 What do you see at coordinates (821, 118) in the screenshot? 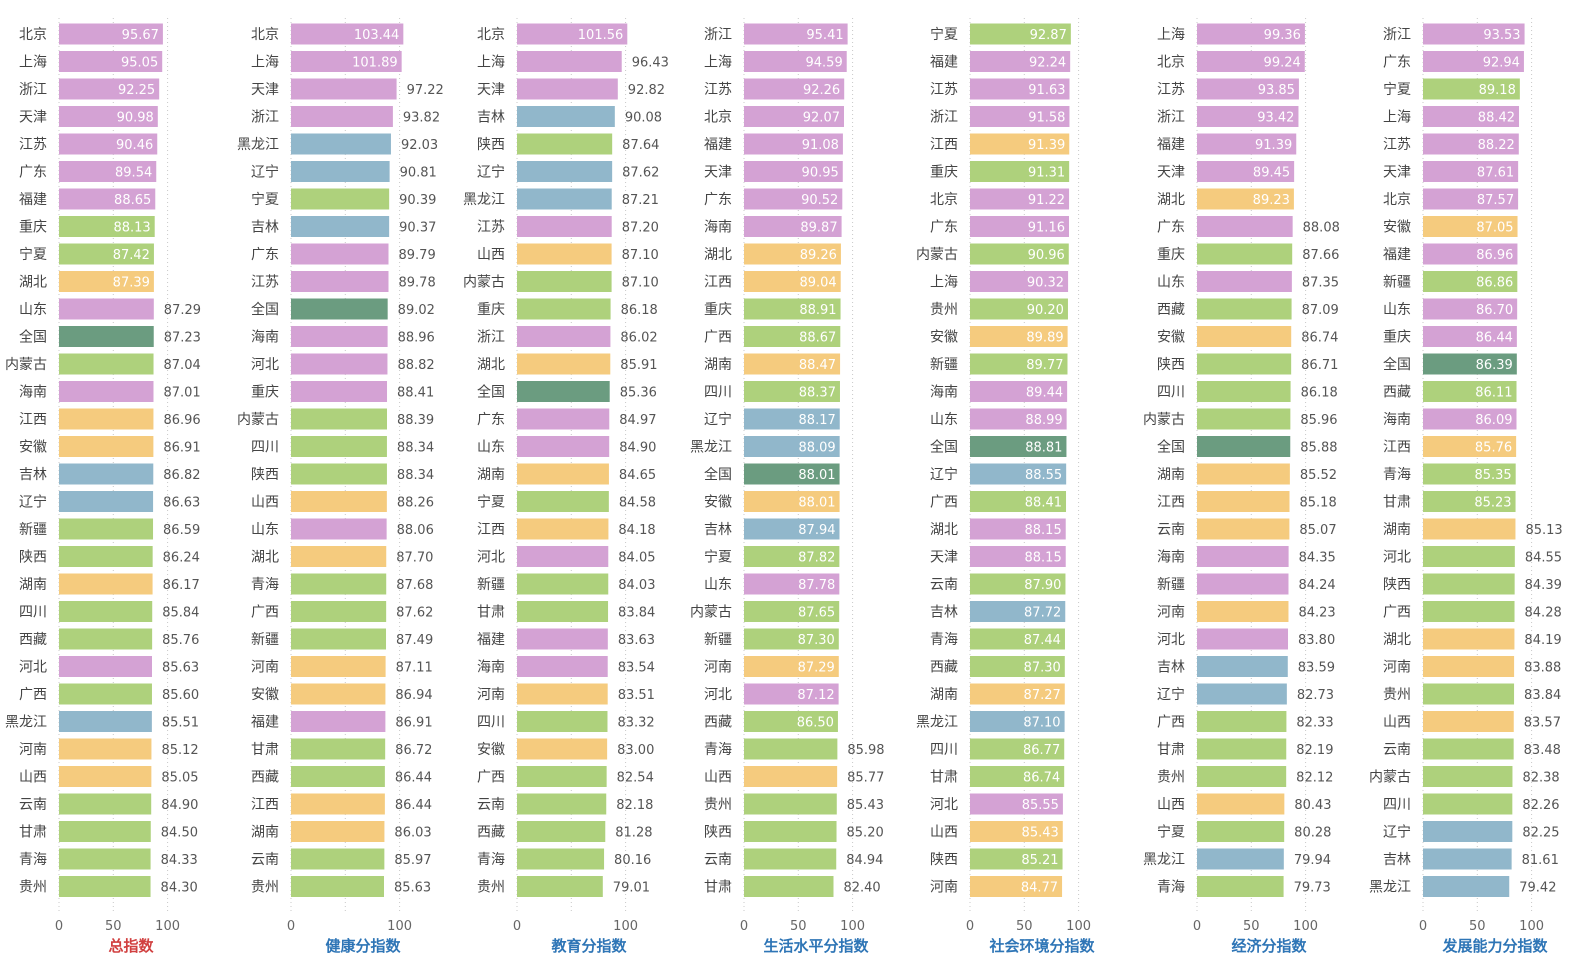
I see `data-label: 92.07` at bounding box center [821, 118].